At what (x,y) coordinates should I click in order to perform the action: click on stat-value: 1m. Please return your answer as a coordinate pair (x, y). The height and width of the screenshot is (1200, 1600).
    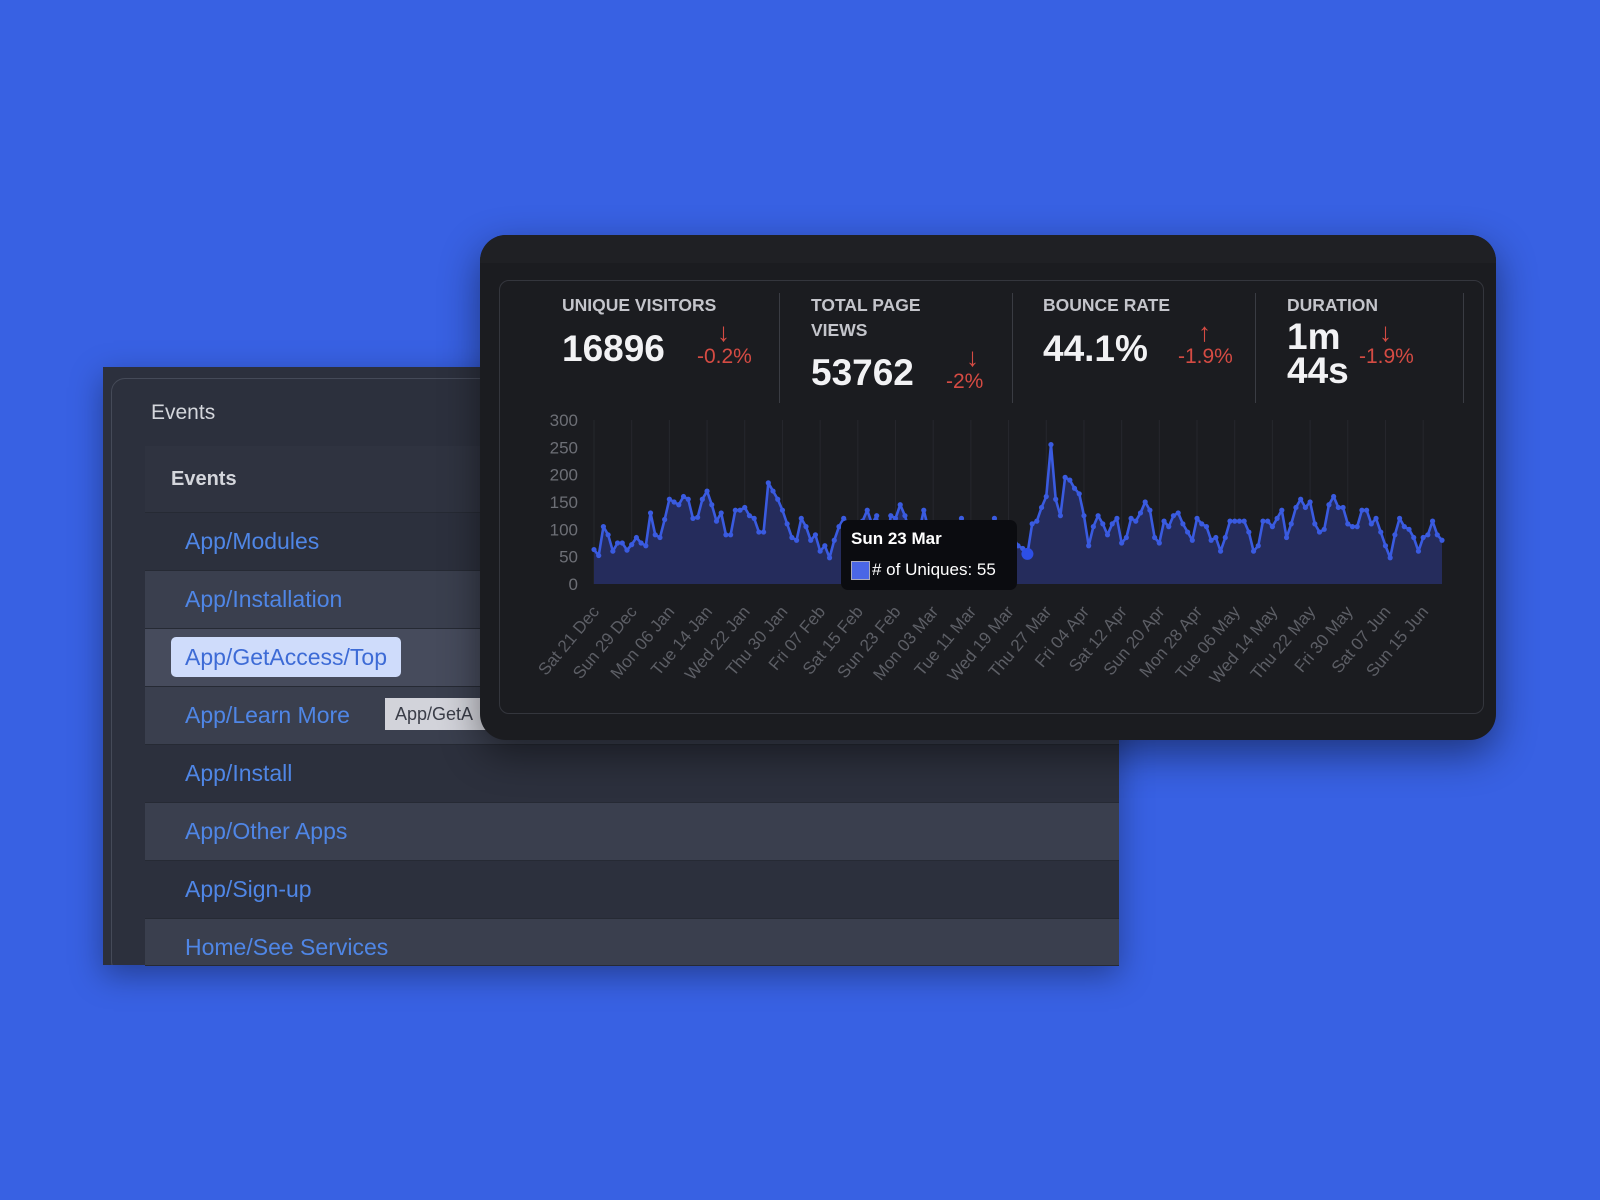
    Looking at the image, I should click on (1314, 336).